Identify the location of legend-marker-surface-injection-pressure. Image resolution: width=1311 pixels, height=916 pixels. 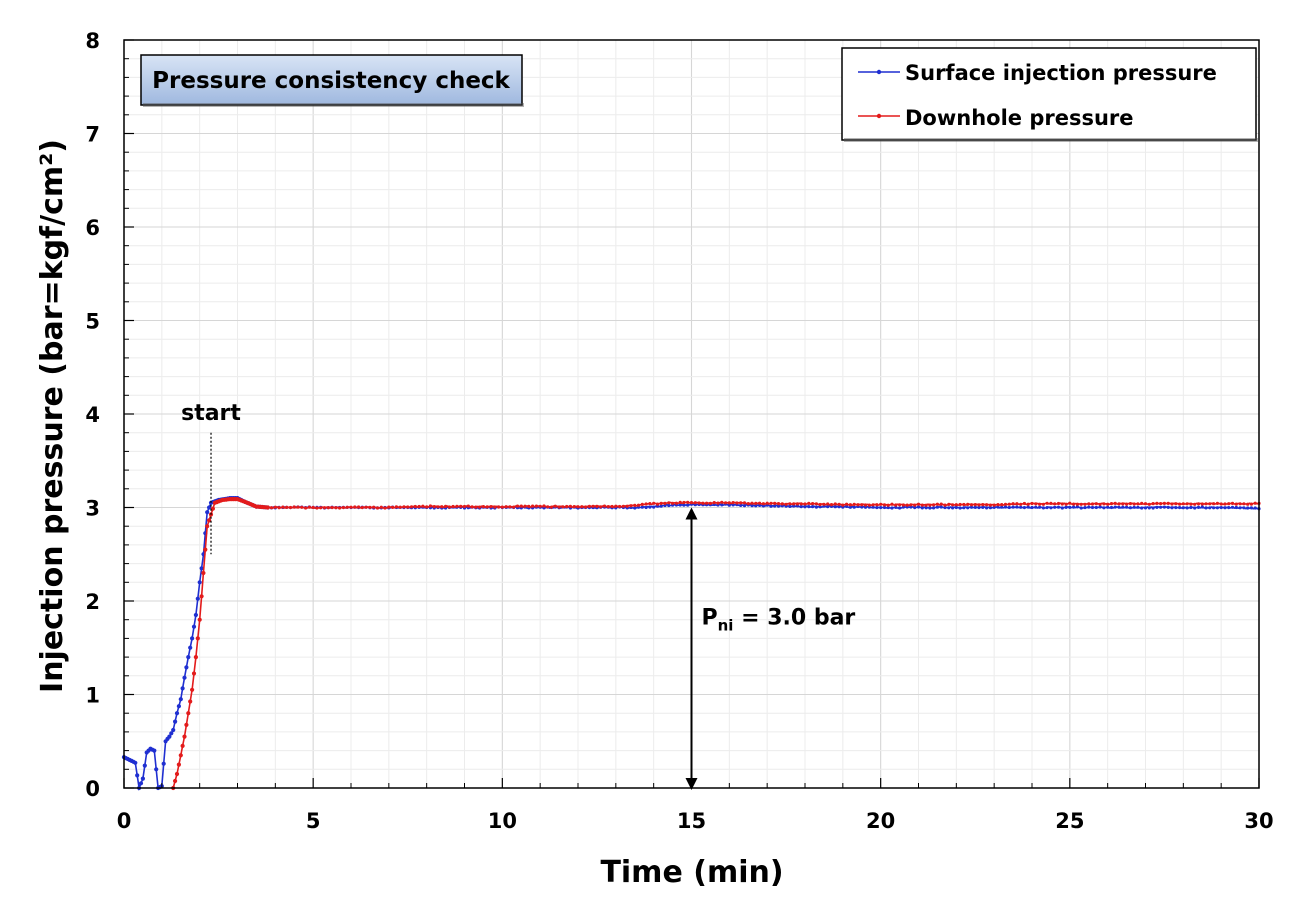
(879, 72).